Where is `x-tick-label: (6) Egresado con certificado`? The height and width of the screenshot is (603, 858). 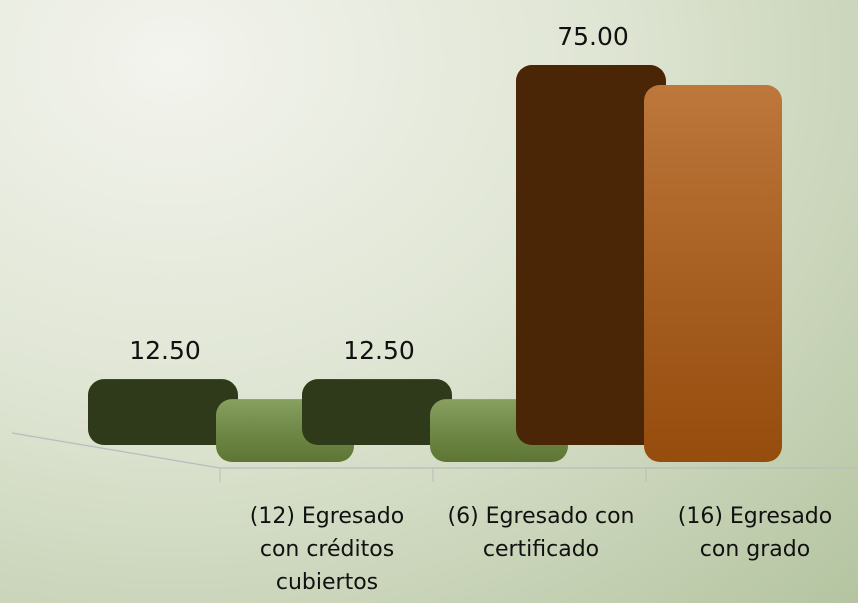
x-tick-label: (6) Egresado con certificado is located at coordinates (541, 533).